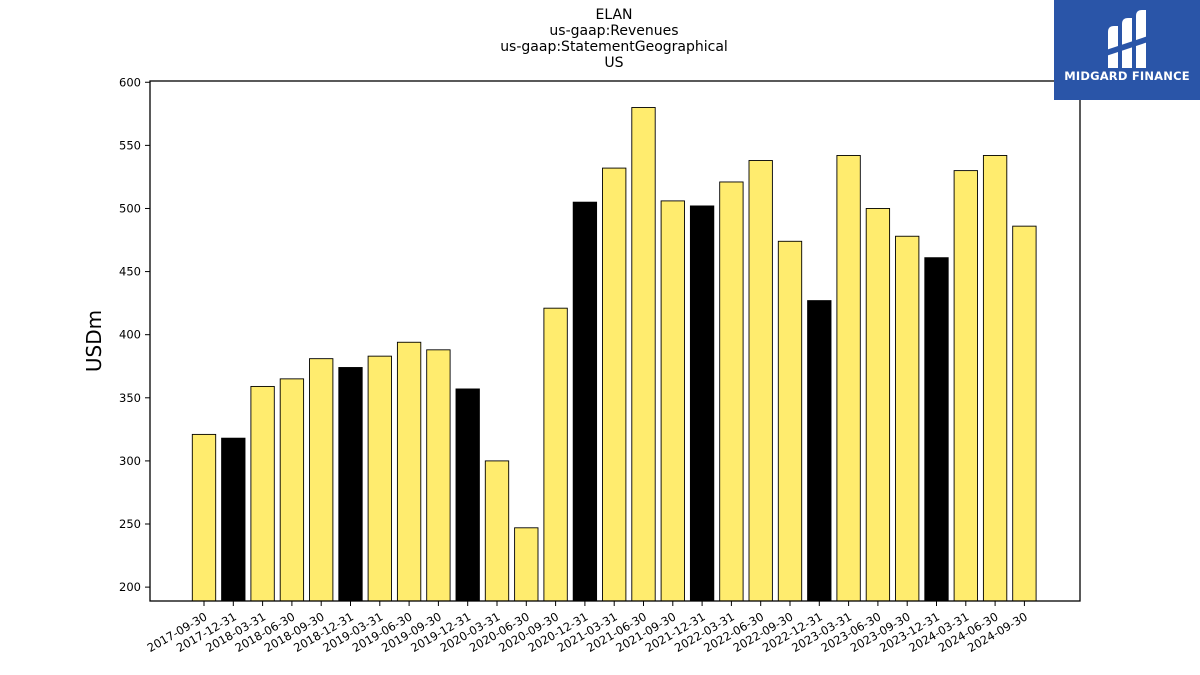 The height and width of the screenshot is (675, 1200). I want to click on logo-text: MIDGARD FINANCE, so click(1127, 76).